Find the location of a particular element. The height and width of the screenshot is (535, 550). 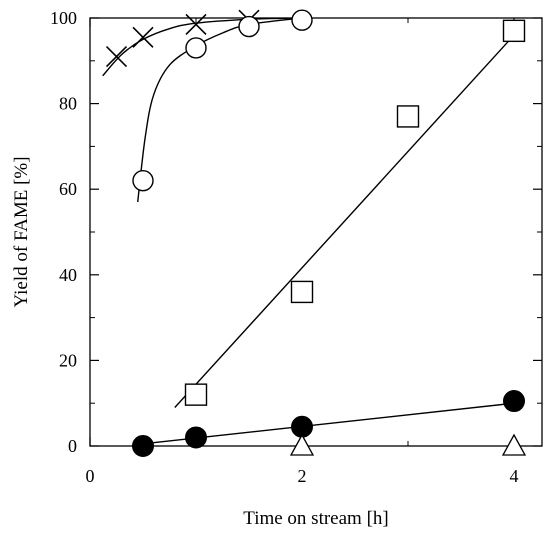

y-axis-label: Yield of FAME [%] is located at coordinates (21, 231).